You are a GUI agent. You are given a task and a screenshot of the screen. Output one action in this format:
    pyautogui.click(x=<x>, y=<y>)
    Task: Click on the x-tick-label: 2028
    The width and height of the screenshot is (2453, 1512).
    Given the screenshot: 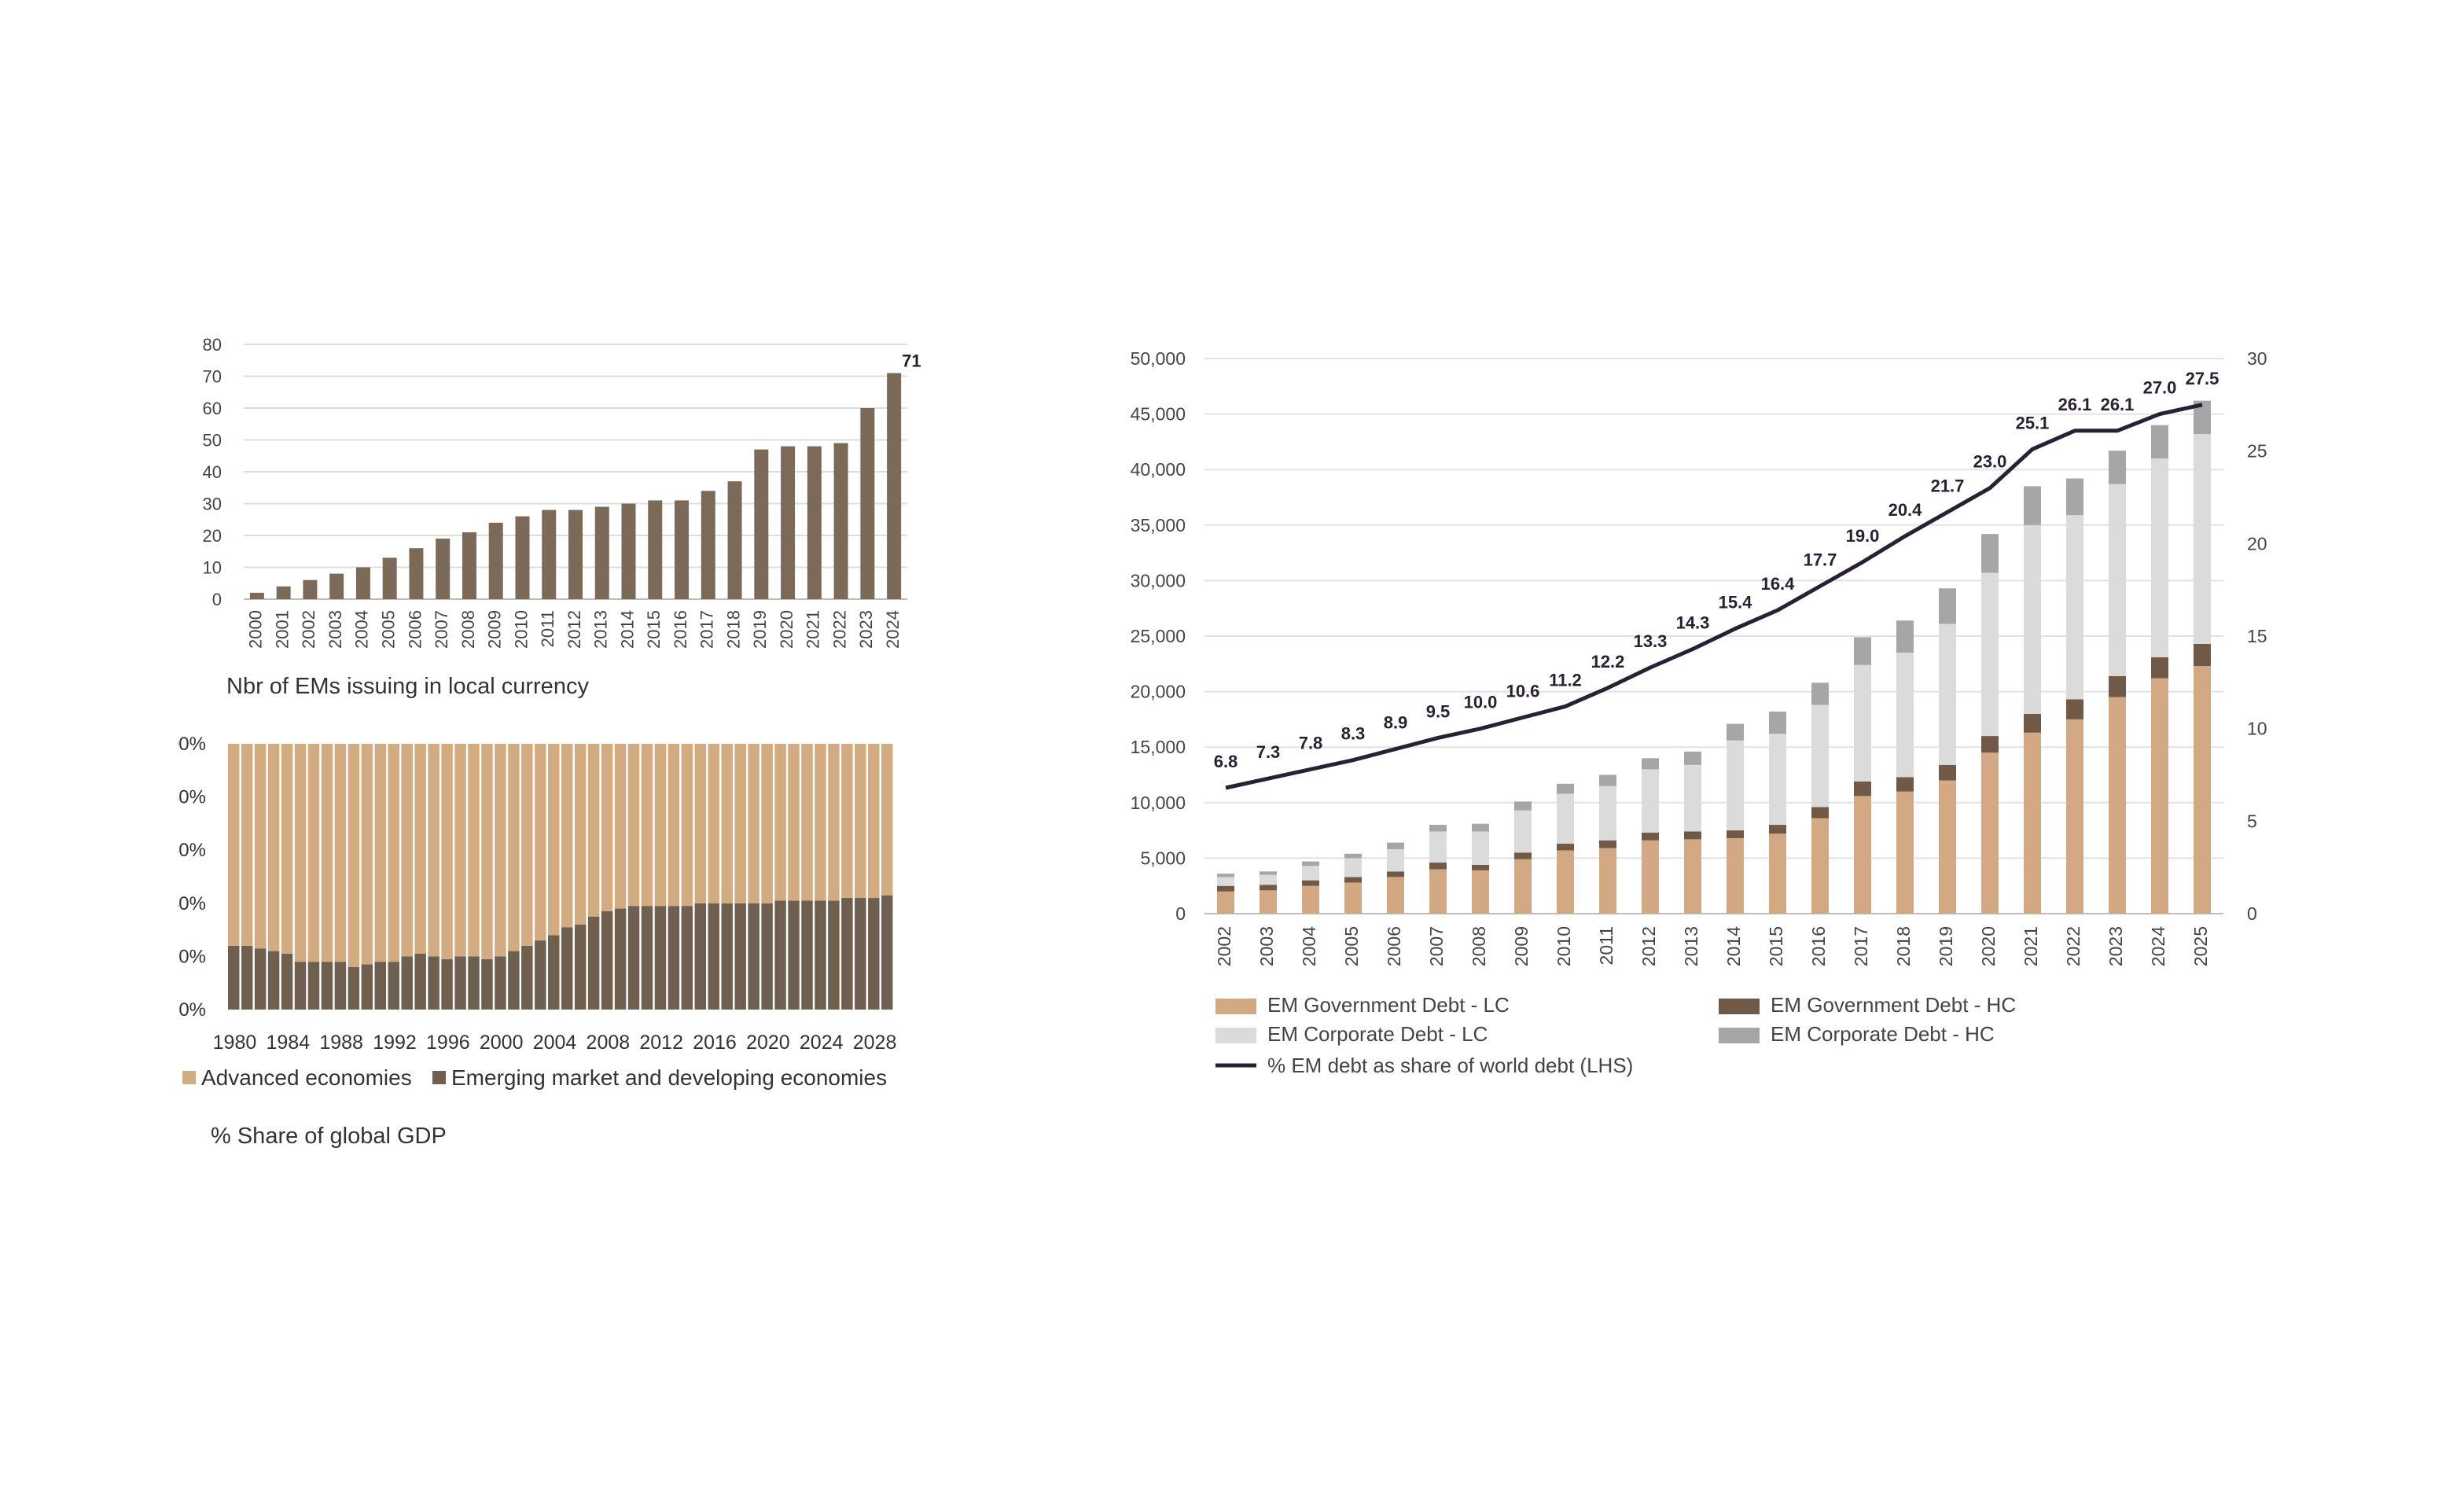 What is the action you would take?
    pyautogui.click(x=875, y=1043)
    